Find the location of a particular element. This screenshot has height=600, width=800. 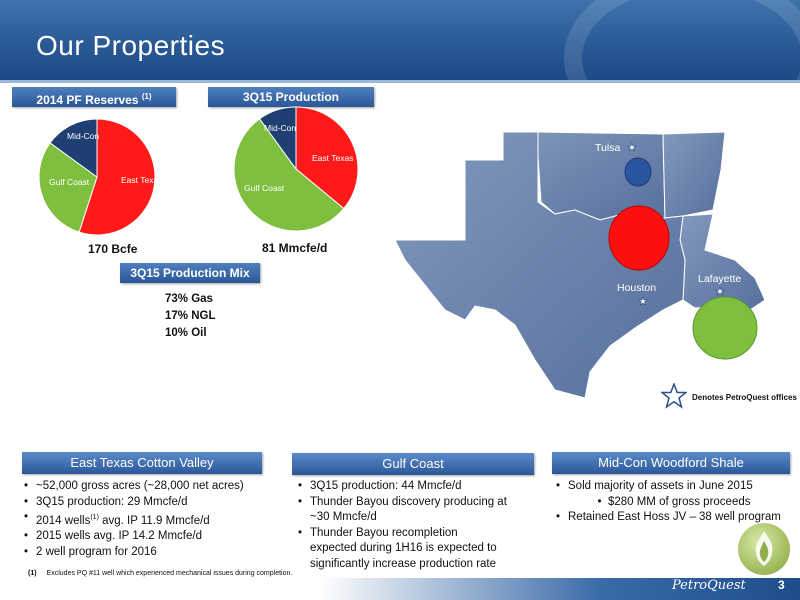

production-mix-list: 73% Gas 17% NGL 10% Oil is located at coordinates (190, 316).